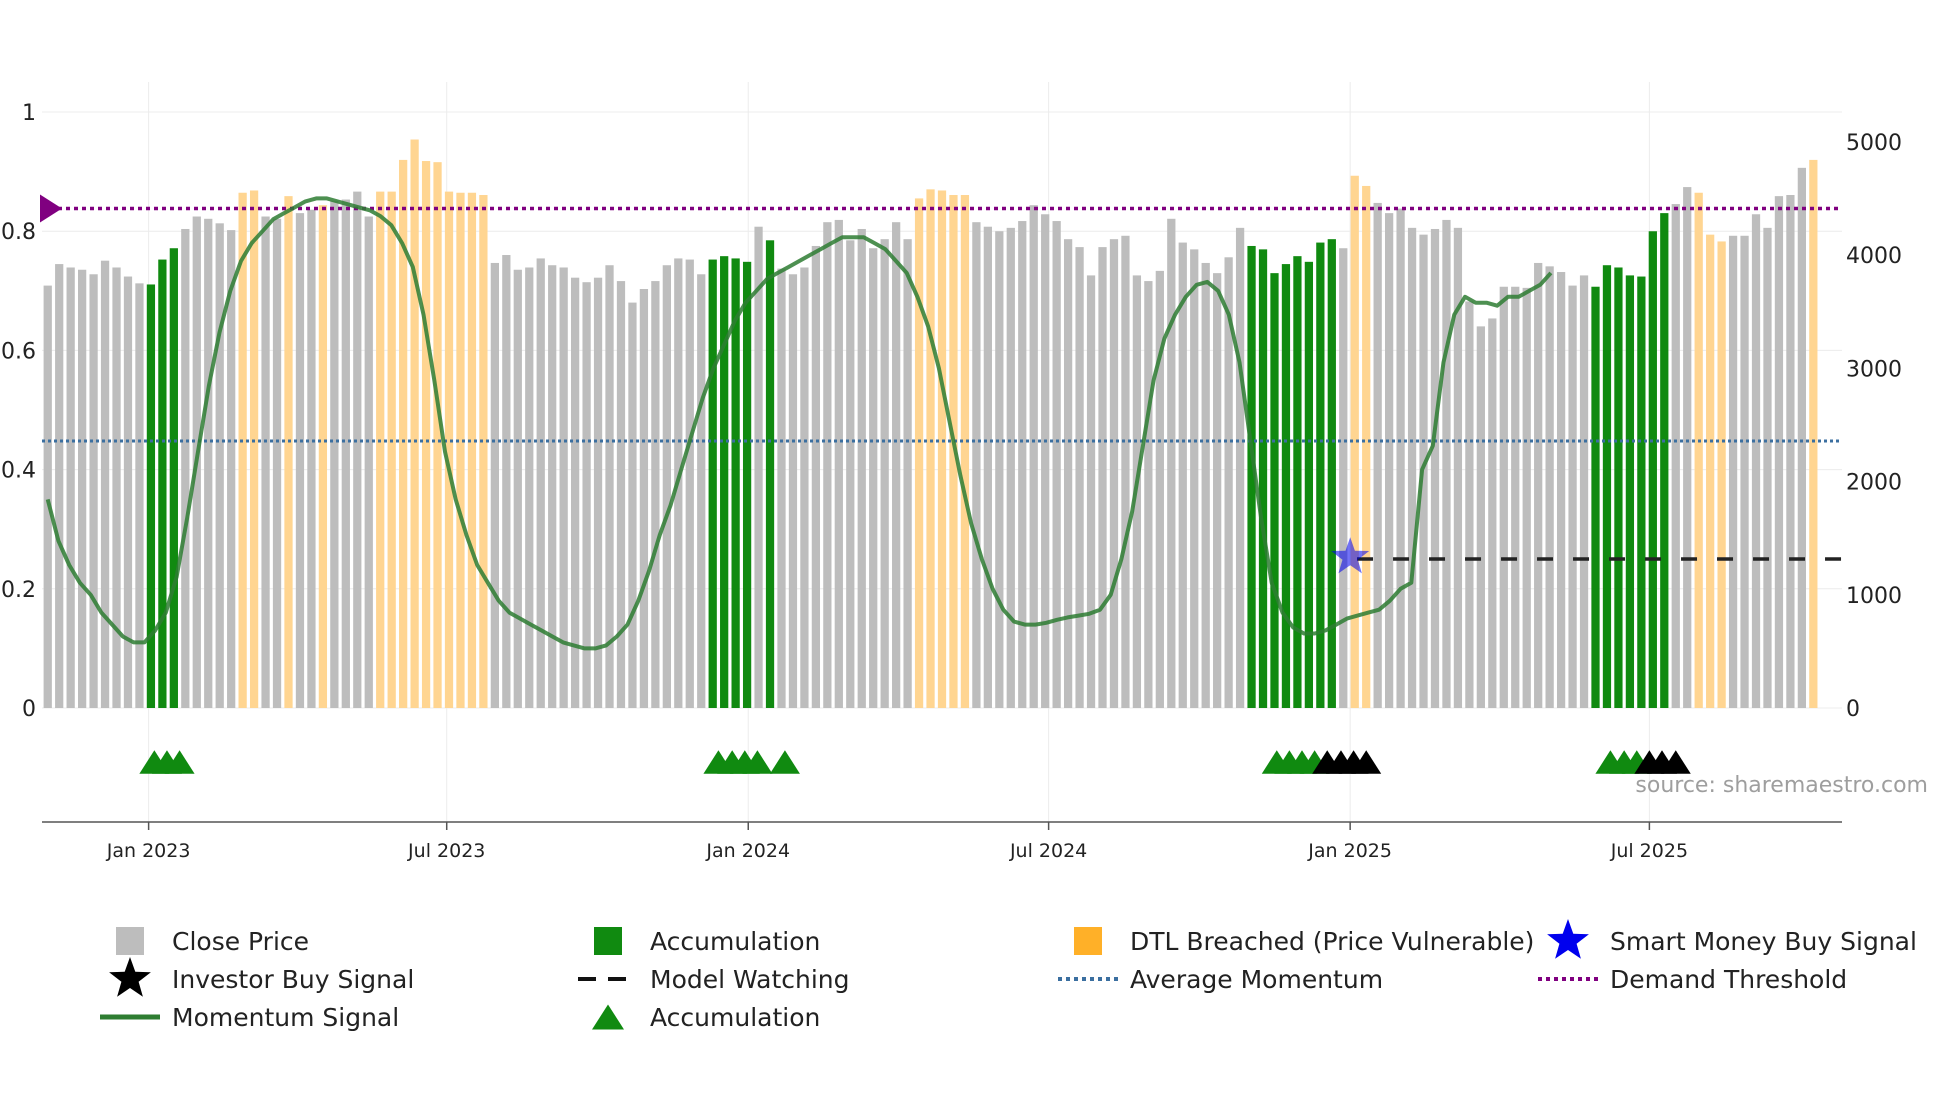 The height and width of the screenshot is (1106, 1960). Describe the element at coordinates (1088, 941) in the screenshot. I see `orange-square-icon` at that location.